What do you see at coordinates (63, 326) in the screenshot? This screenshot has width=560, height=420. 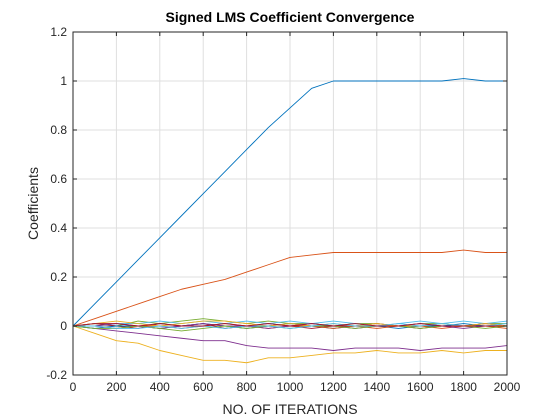 I see `y-tick-label: 0` at bounding box center [63, 326].